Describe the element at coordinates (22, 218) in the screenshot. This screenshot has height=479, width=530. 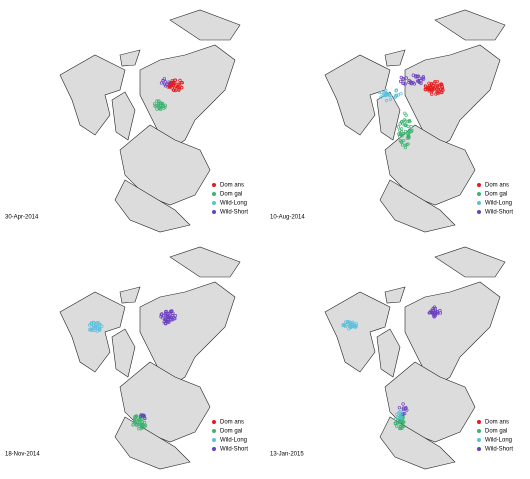
I see `date-label: 30-Apr-2014` at that location.